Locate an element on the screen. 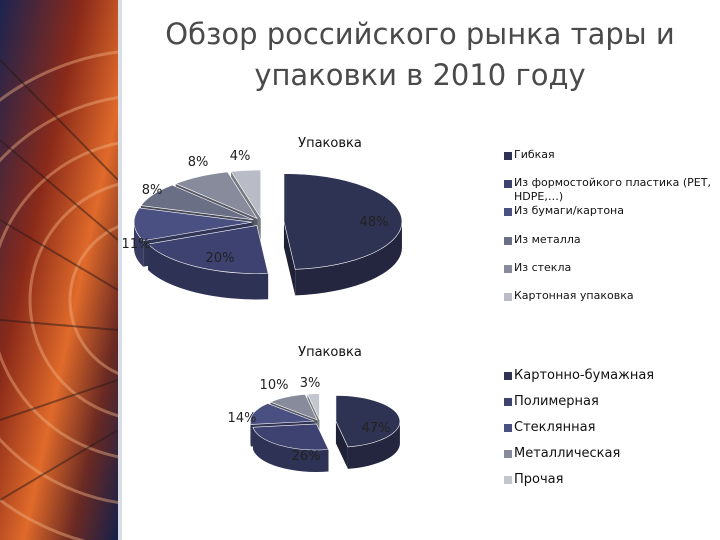  chart1-legend-label-4: Из стекла is located at coordinates (543, 267).